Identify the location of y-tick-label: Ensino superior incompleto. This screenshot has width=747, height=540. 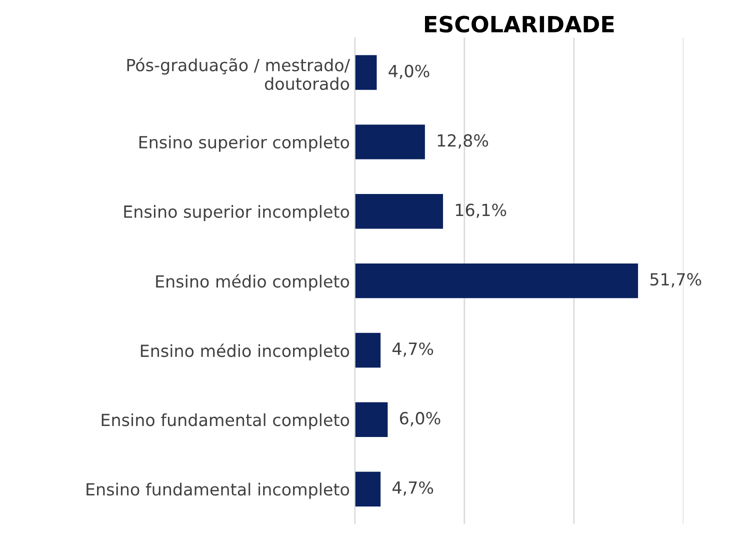
(237, 213).